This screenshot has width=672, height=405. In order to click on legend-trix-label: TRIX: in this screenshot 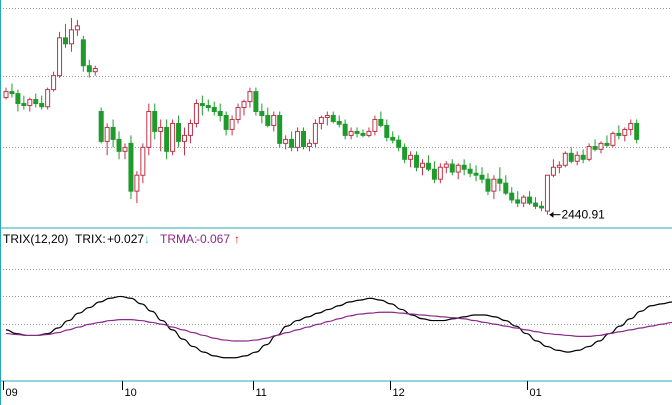, I will do `click(90, 239)`.